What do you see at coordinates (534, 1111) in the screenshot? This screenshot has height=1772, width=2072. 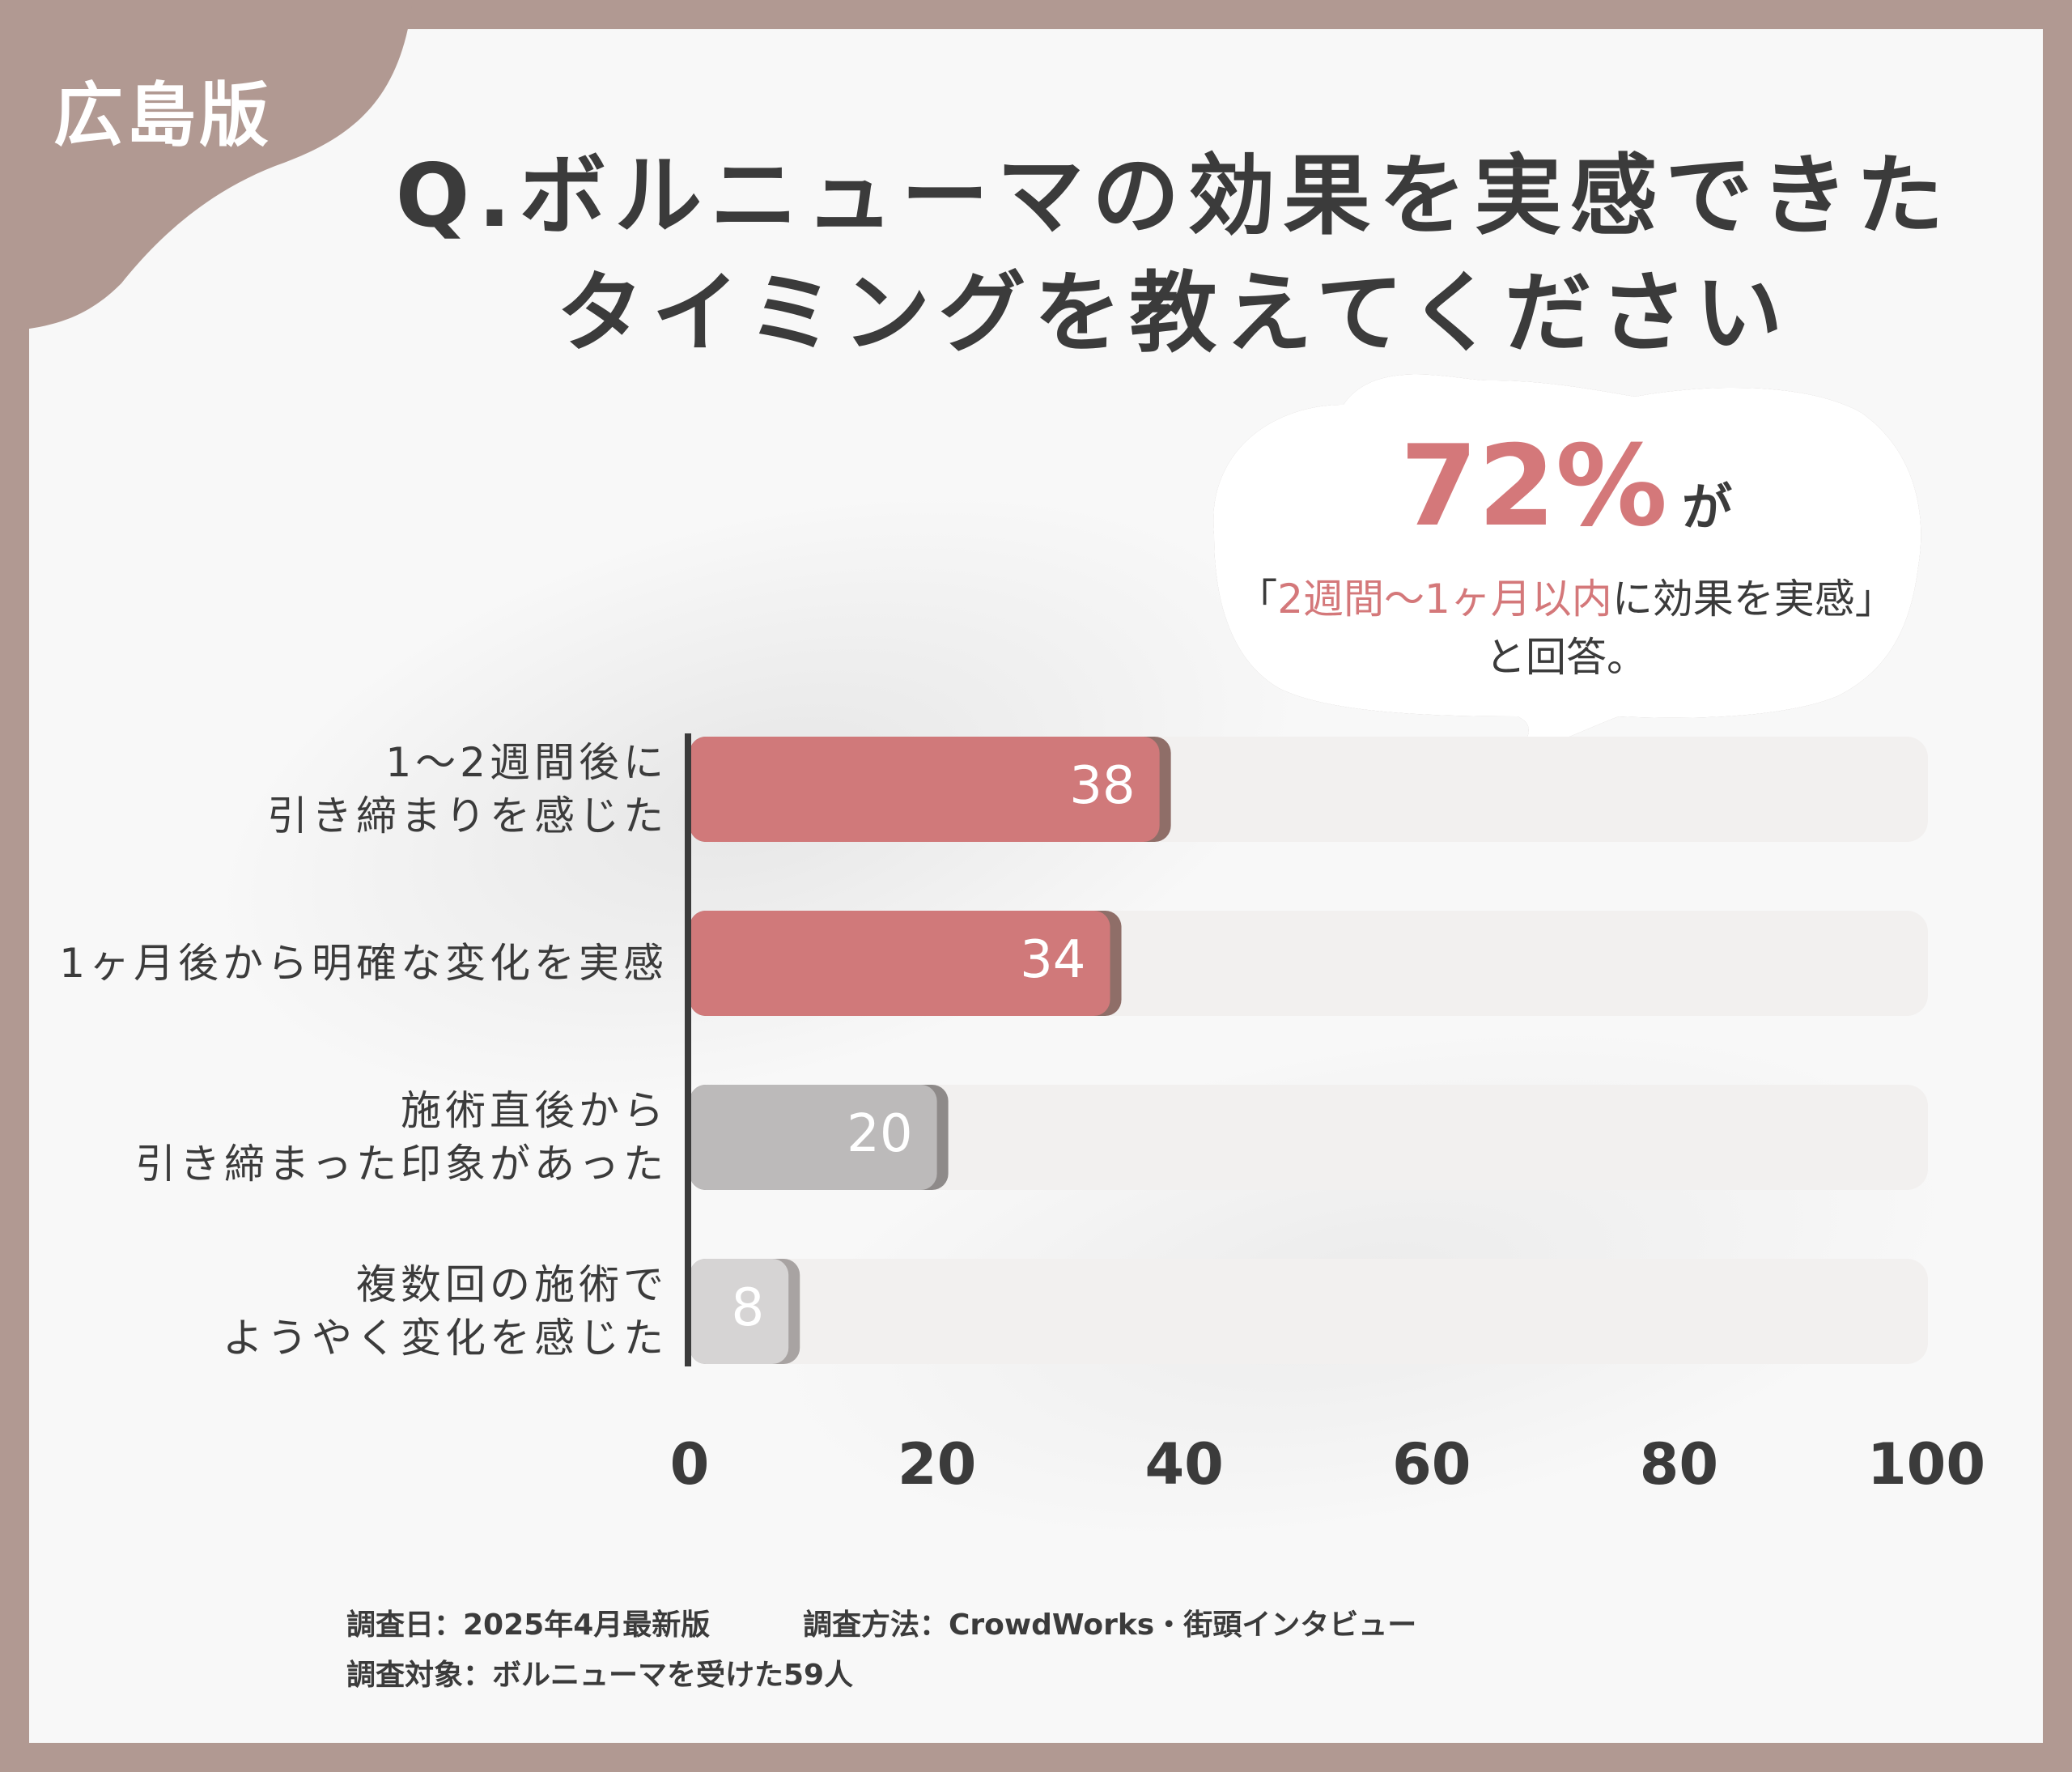 I see `category-label-line: 施術直後から` at bounding box center [534, 1111].